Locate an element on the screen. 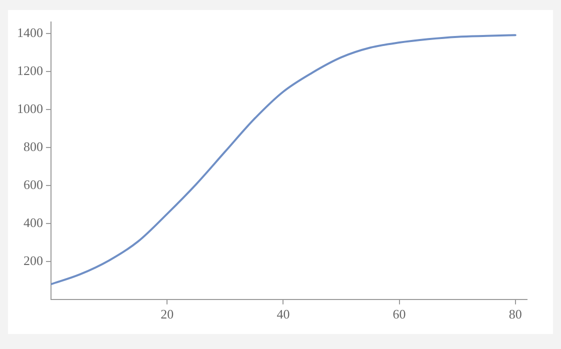  y-tick-label: 1400 is located at coordinates (30, 32).